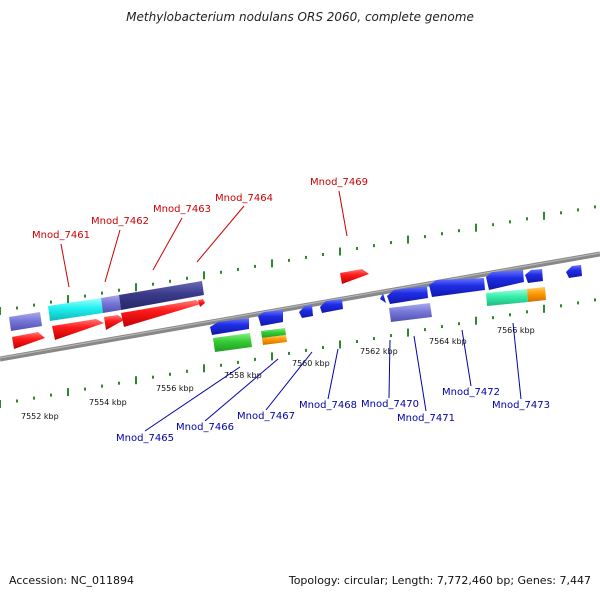 The image size is (600, 600). I want to click on scale-label: 7556 kbp, so click(175, 388).